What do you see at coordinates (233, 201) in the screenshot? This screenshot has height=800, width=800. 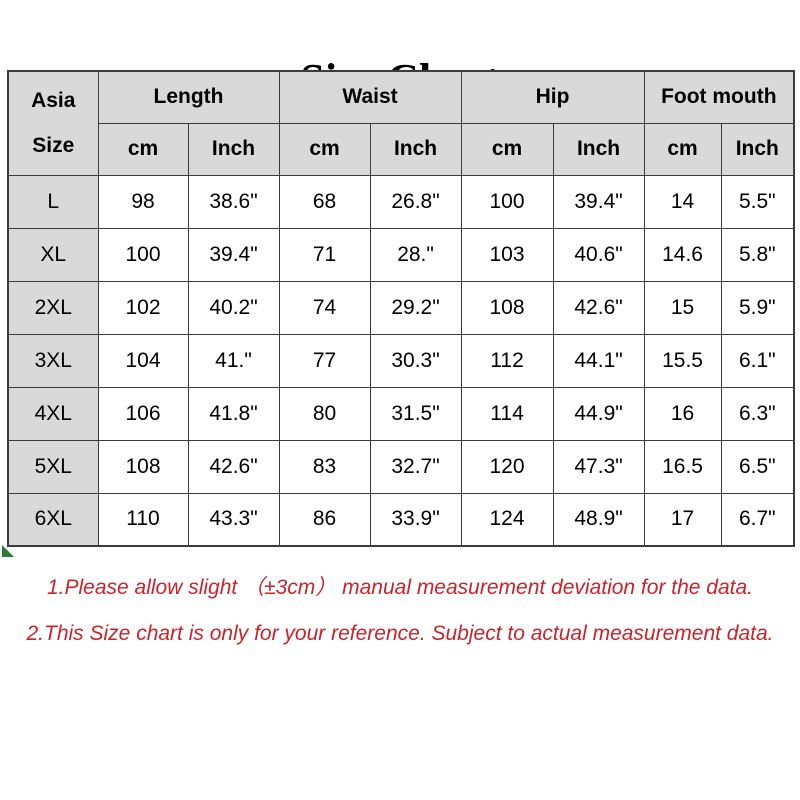 I see `table-cell: 38.6"` at bounding box center [233, 201].